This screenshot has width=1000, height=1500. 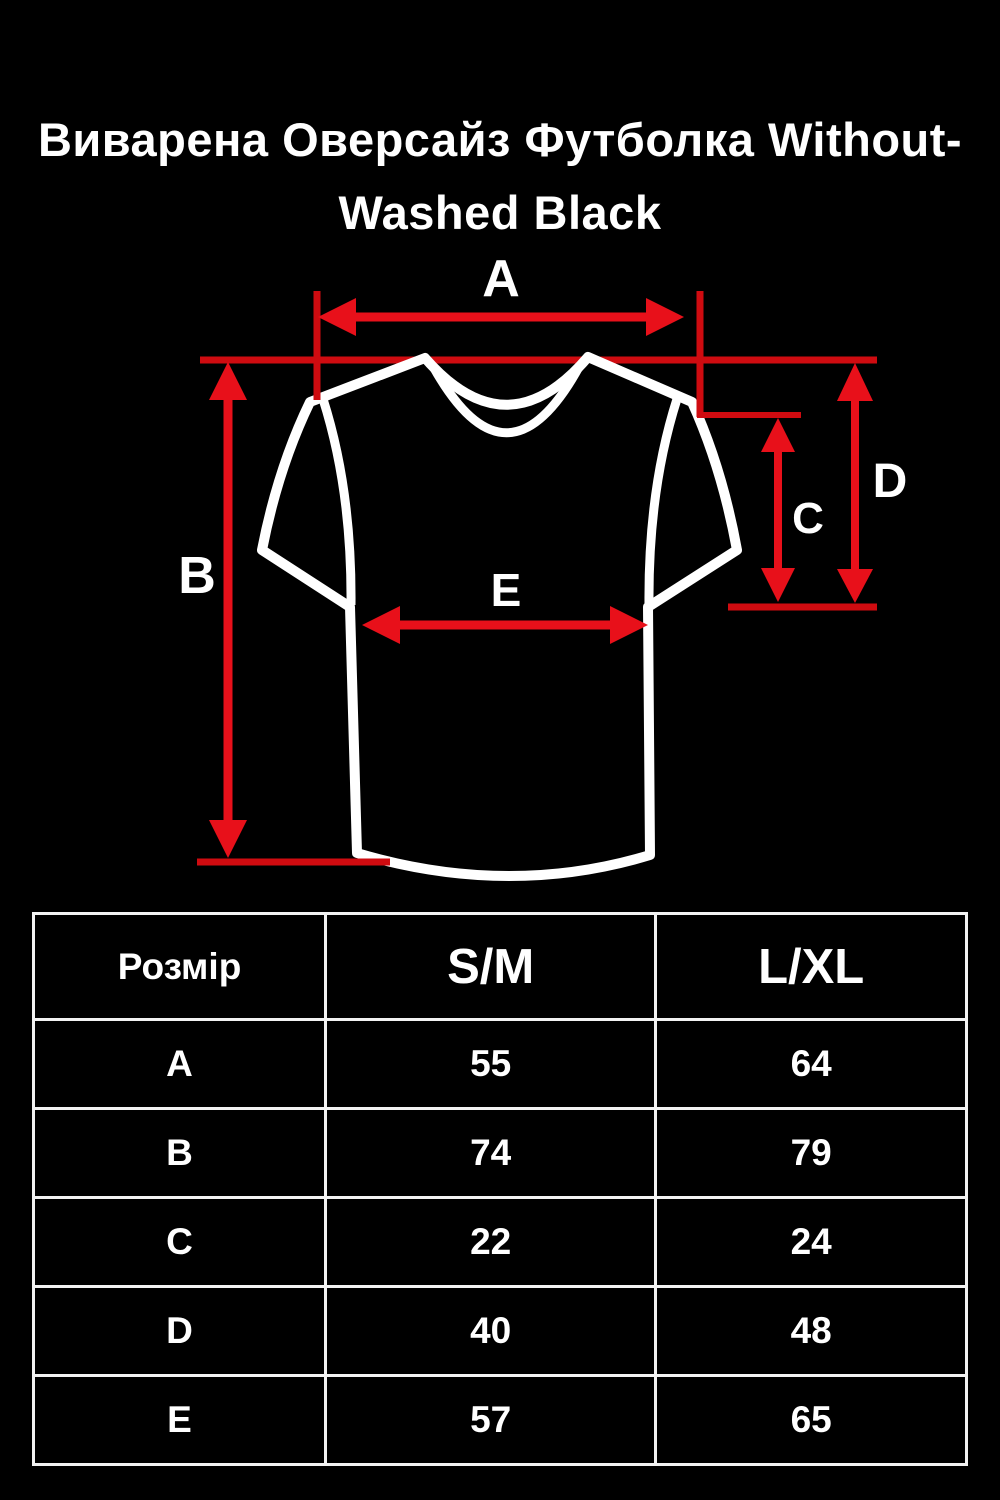 I want to click on measure-b-arrowhead-bottom, so click(x=228, y=839).